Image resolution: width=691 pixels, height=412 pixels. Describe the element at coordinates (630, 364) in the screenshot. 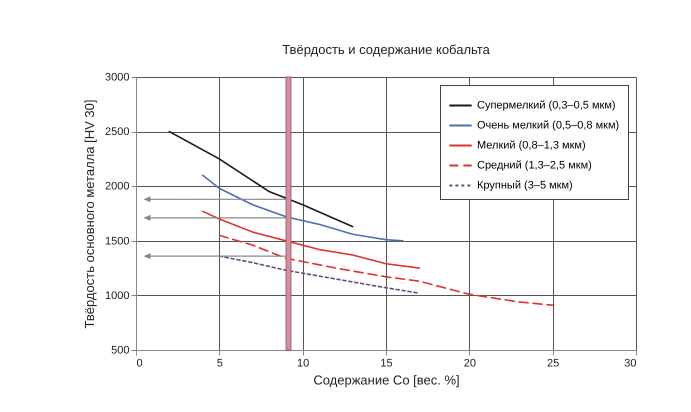

I see `x-tick-label: 30` at that location.